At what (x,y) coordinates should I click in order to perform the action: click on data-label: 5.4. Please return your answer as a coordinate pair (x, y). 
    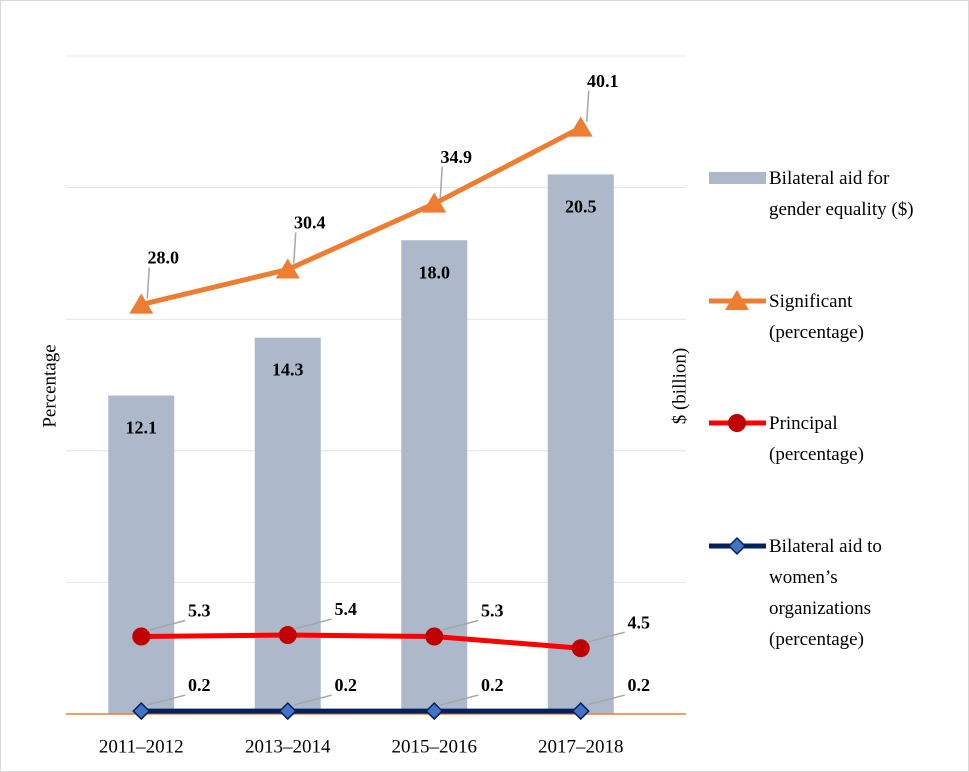
    Looking at the image, I should click on (346, 609).